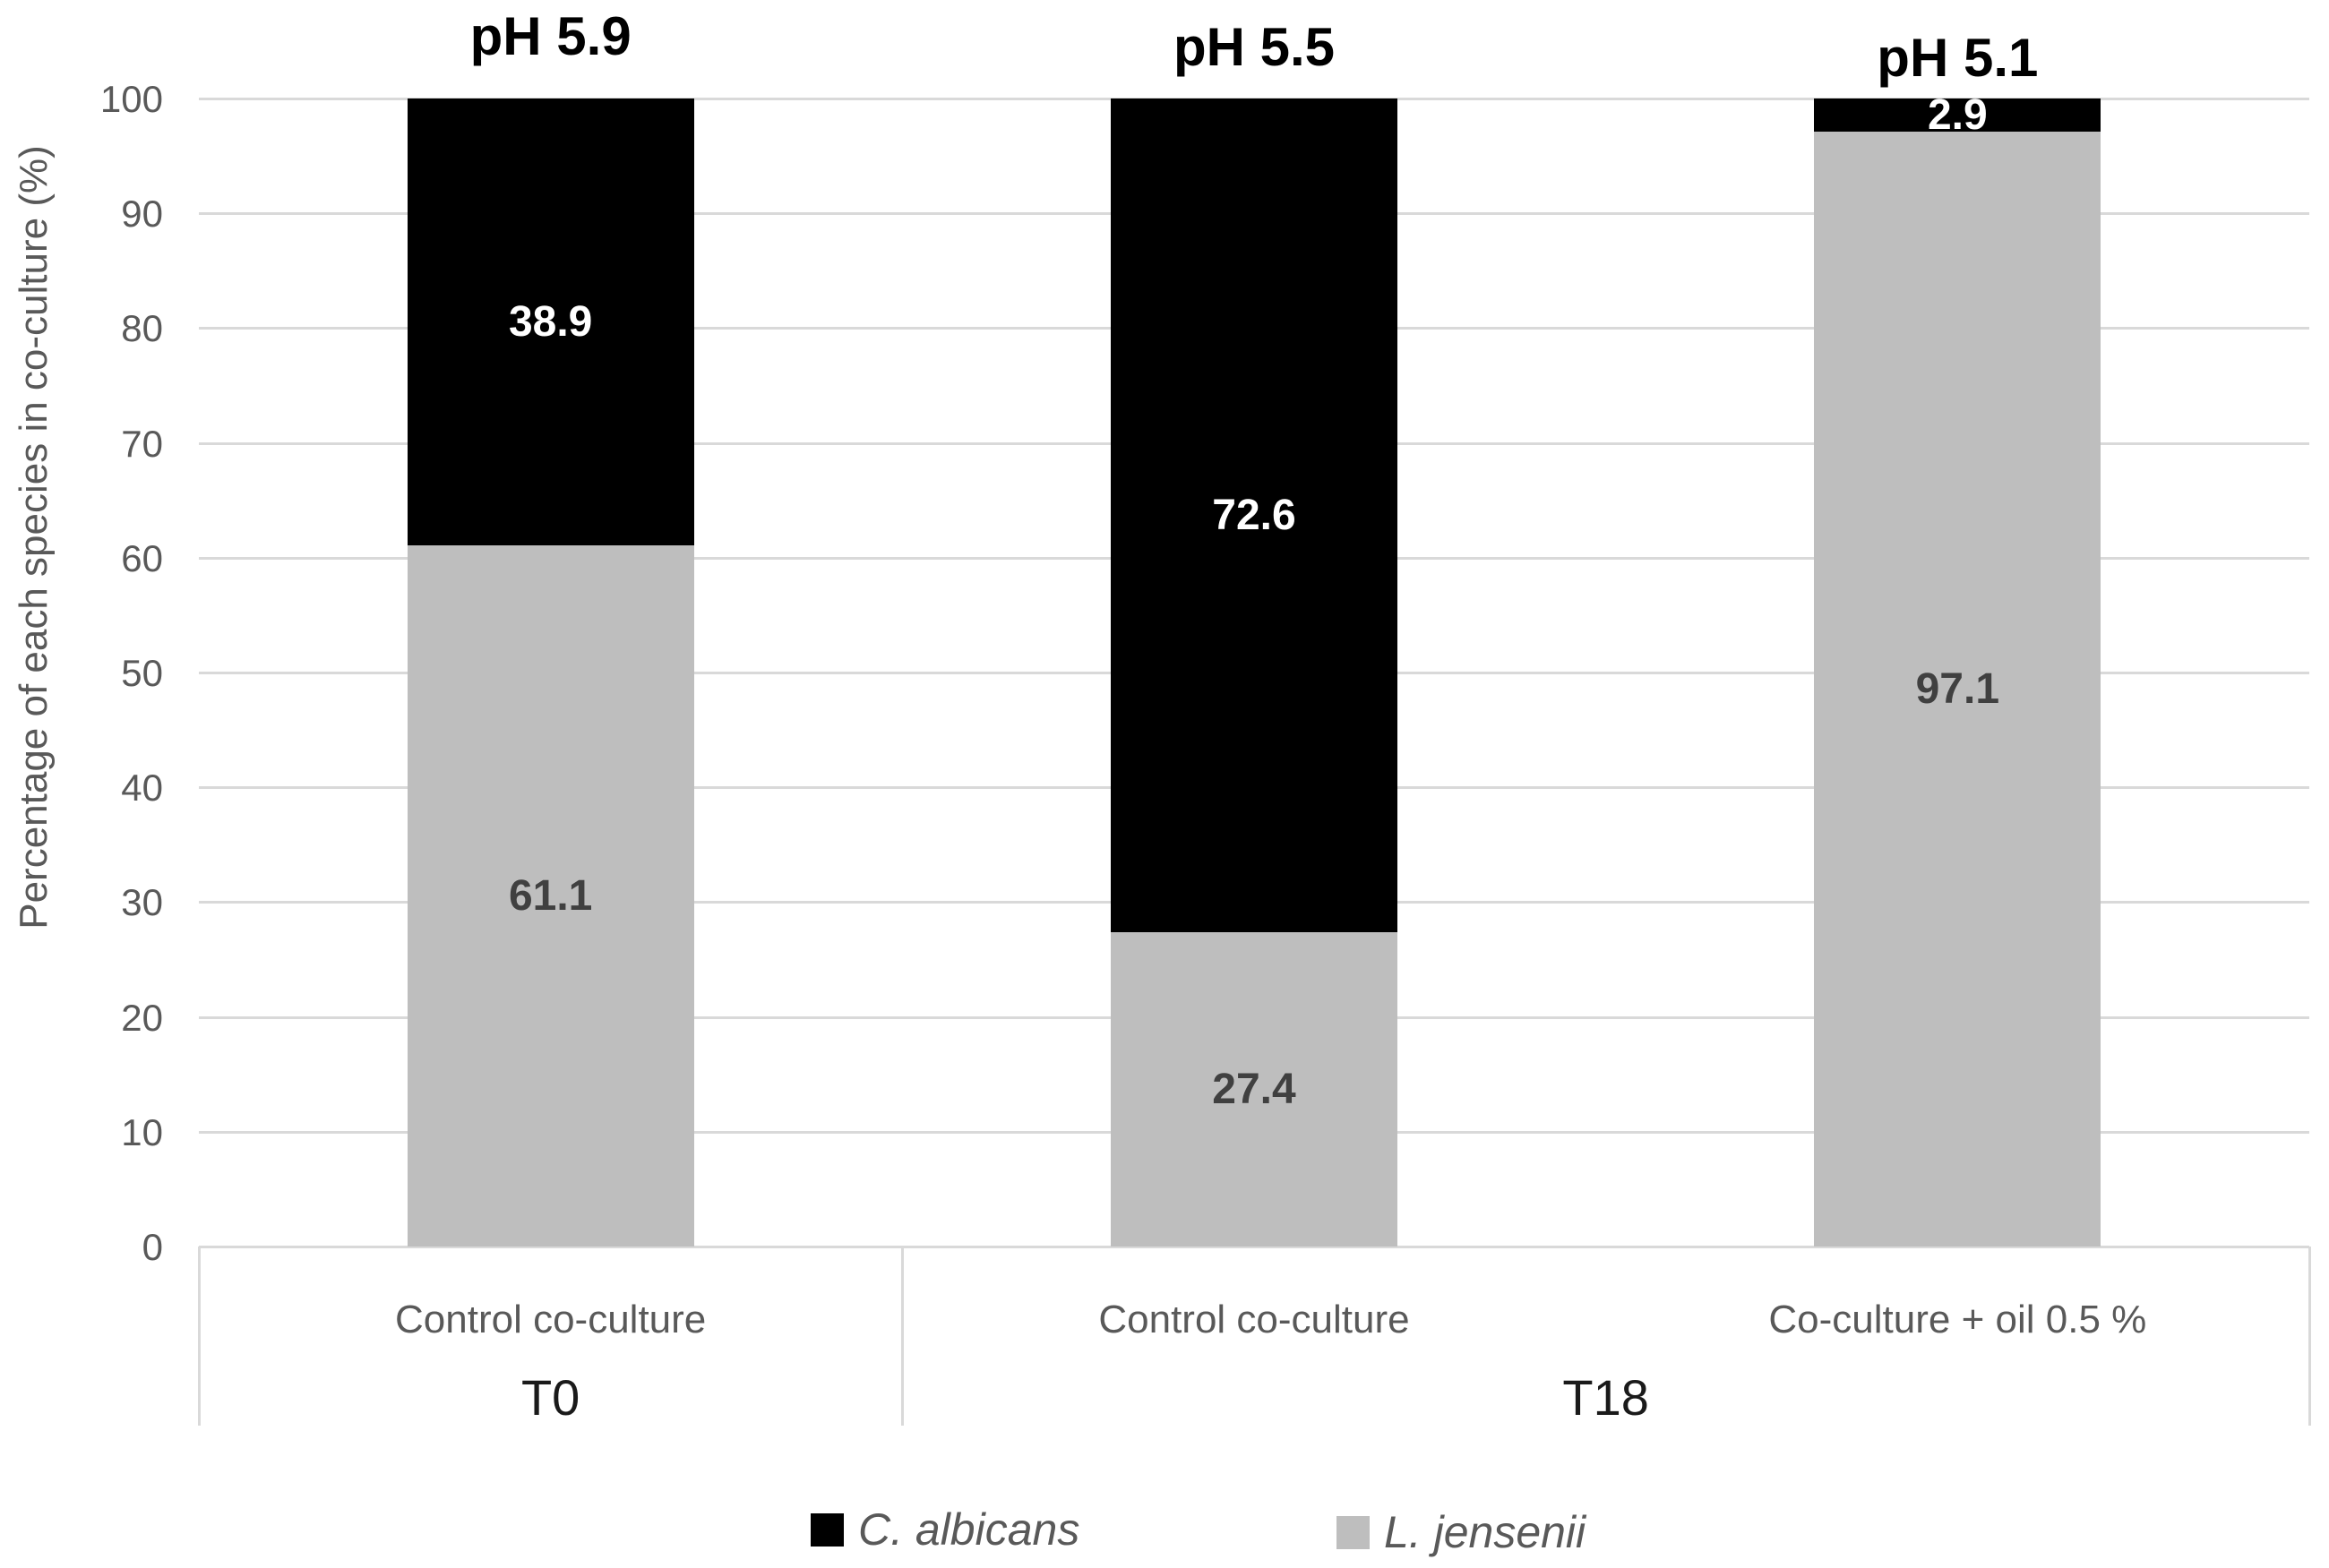  I want to click on group-label-T18: T18, so click(1605, 1398).